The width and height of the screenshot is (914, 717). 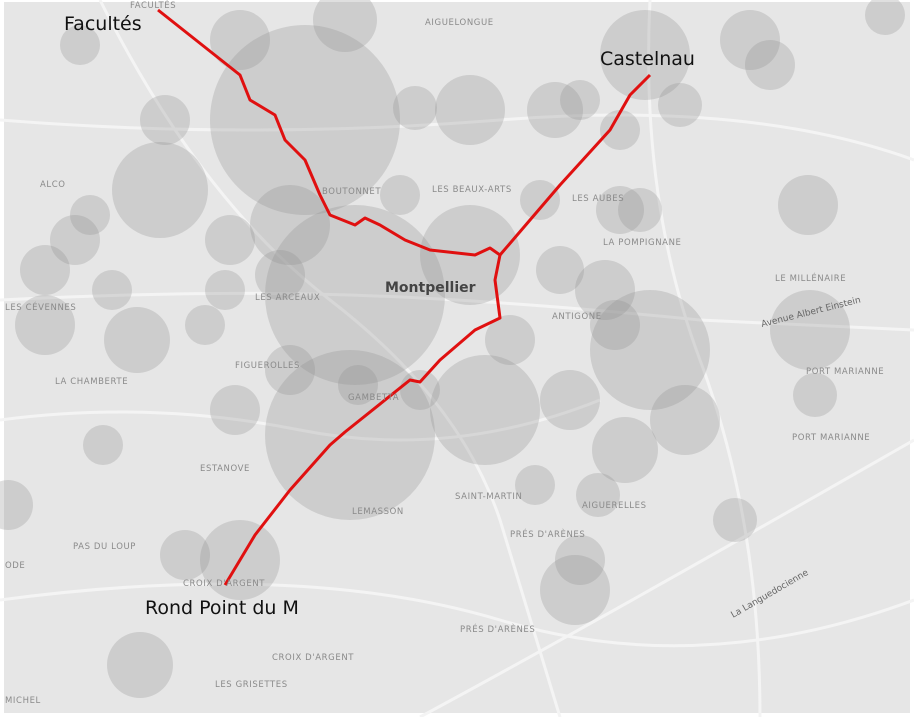 I want to click on city-label: Montpellier, so click(x=430, y=288).